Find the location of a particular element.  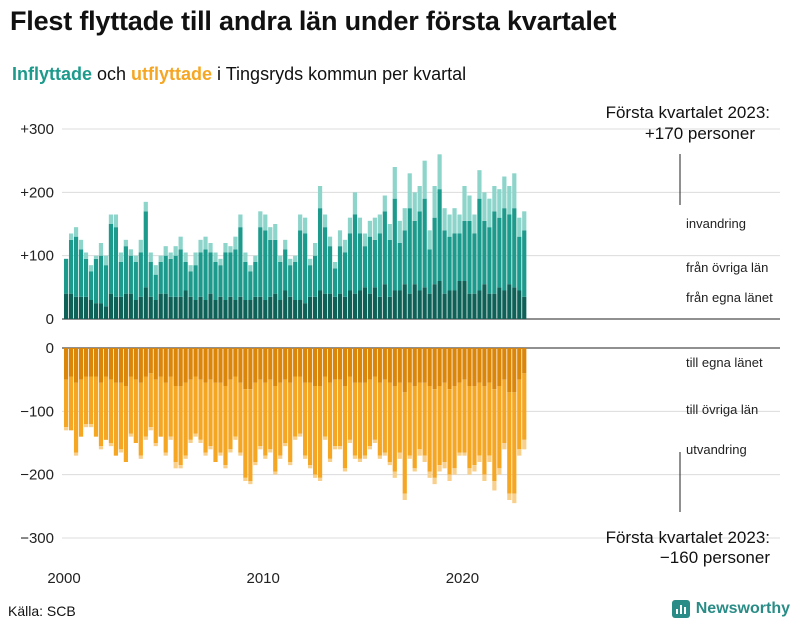

brand-logo: Newsworthy is located at coordinates (730, 609).